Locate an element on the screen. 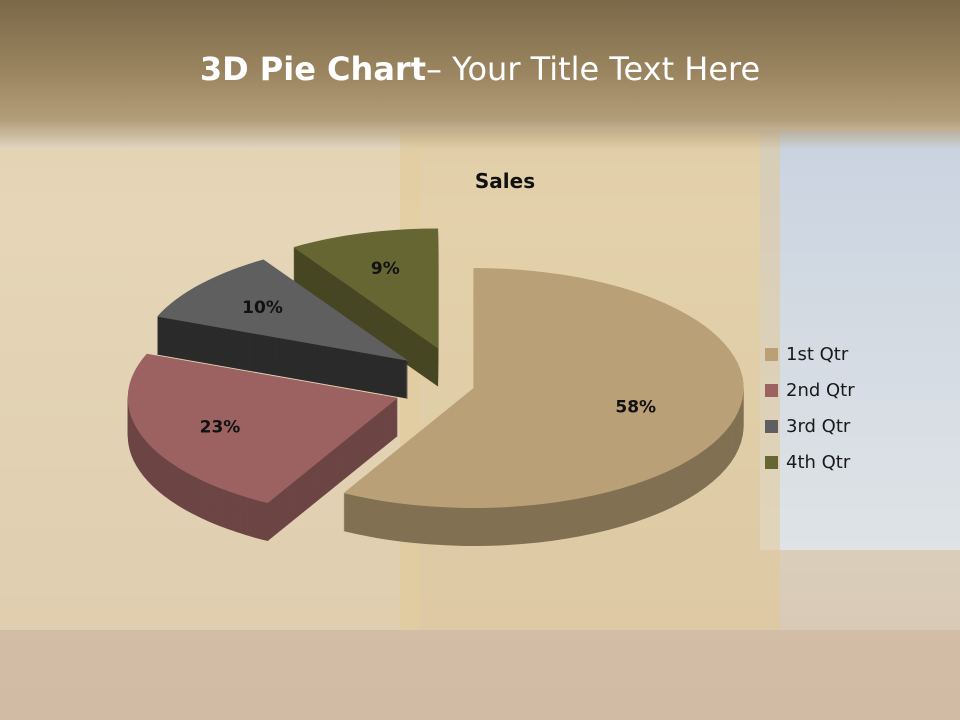 Image resolution: width=960 pixels, height=720 pixels. data-label: 23% is located at coordinates (220, 427).